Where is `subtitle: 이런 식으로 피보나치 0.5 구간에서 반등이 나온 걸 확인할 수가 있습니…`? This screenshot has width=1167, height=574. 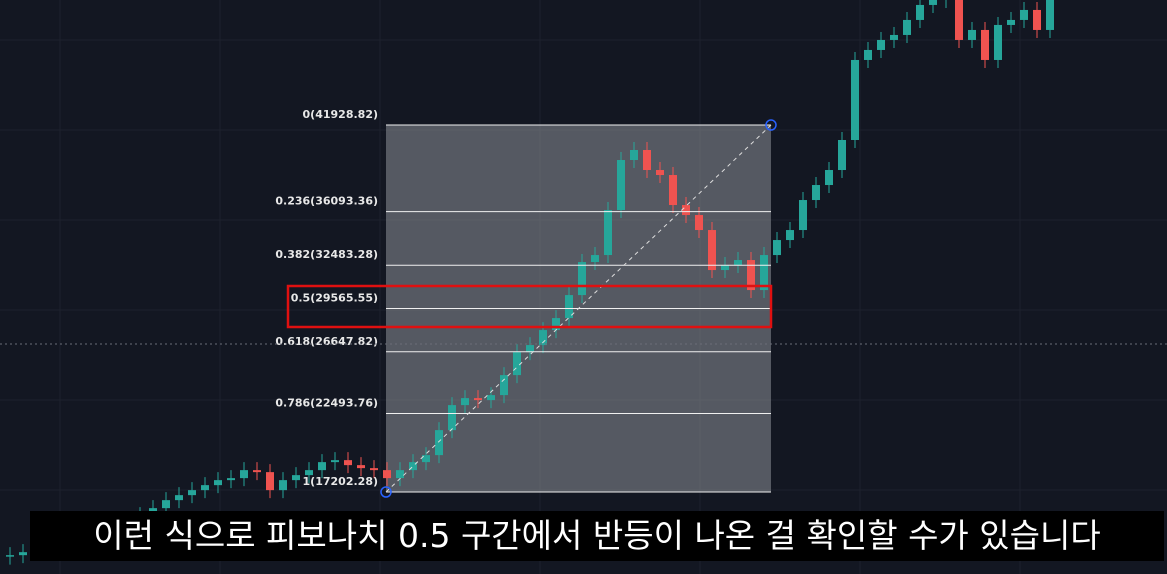 subtitle: 이런 식으로 피보나치 0.5 구간에서 반등이 나온 걸 확인할 수가 있습니… is located at coordinates (597, 536).